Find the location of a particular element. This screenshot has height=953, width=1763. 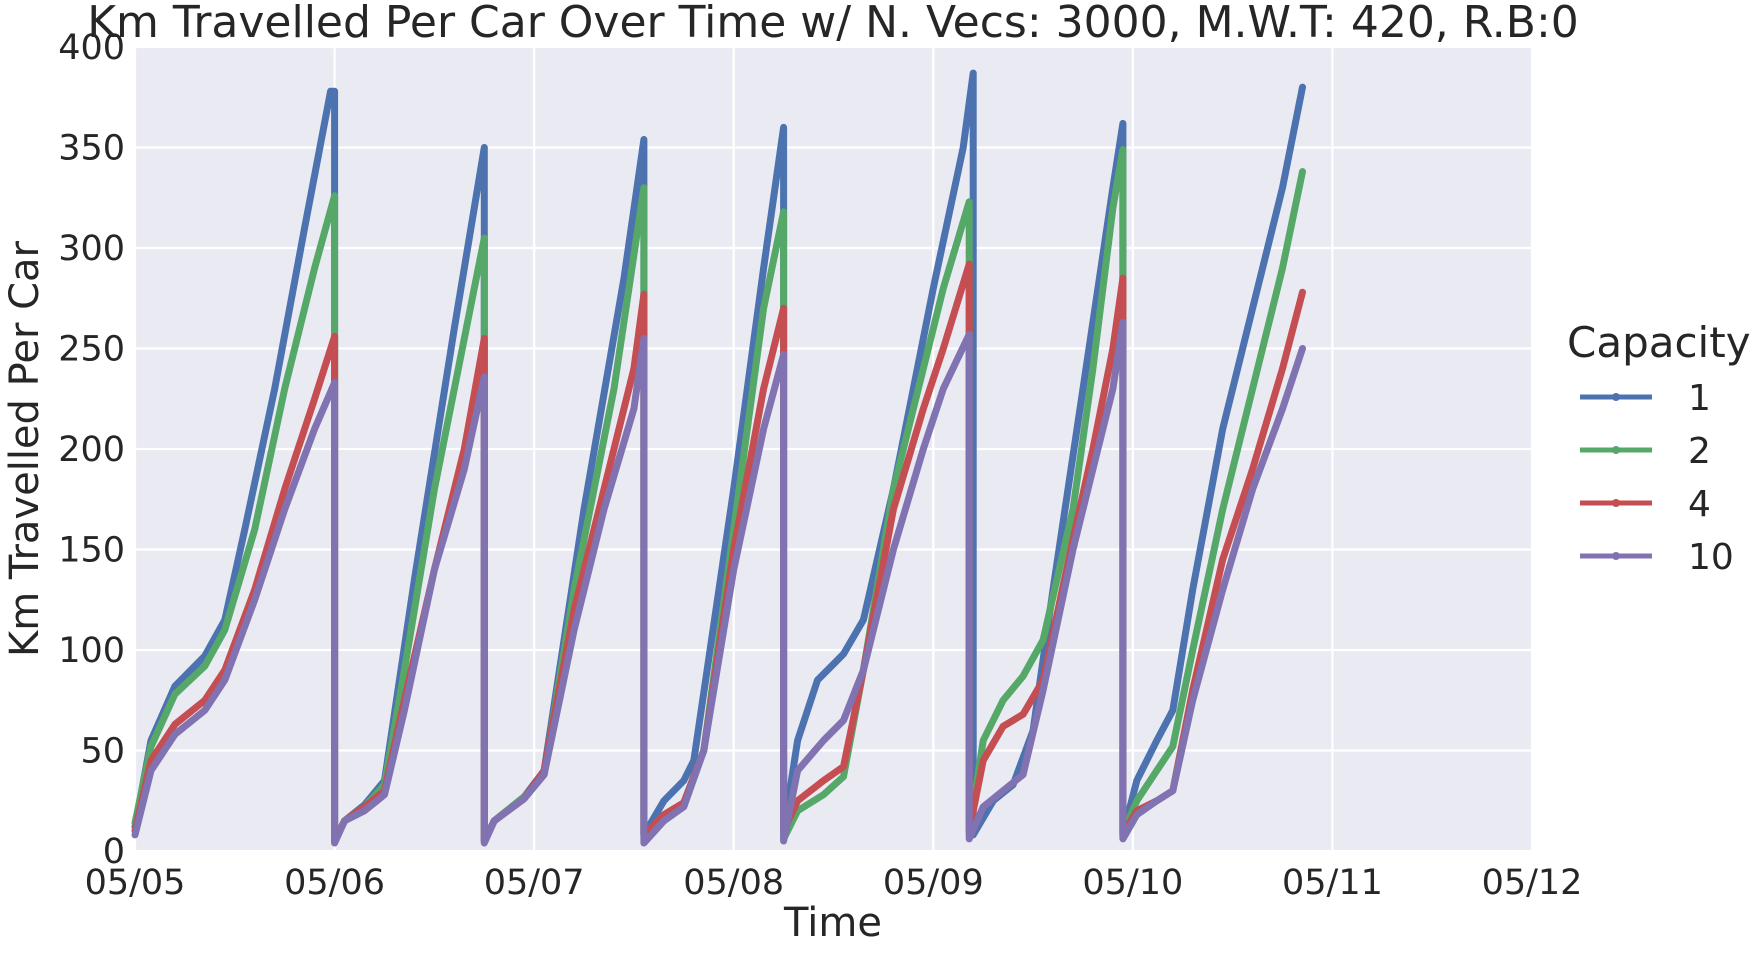

x-tick-label: 05/08 is located at coordinates (733, 883).